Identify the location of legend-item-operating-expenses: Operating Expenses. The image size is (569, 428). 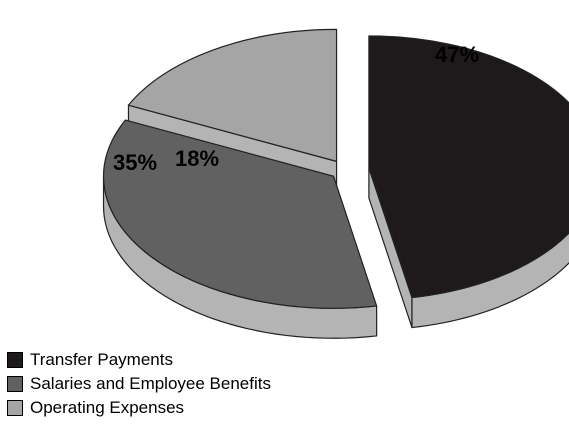
(139, 408).